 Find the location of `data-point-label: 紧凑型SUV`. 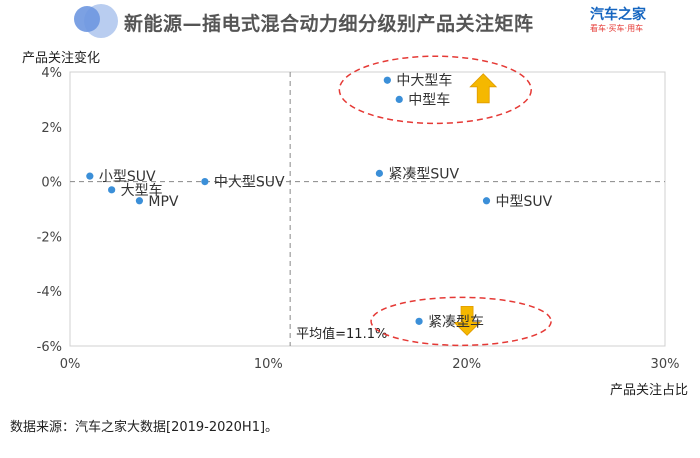

data-point-label: 紧凑型SUV is located at coordinates (423, 173).